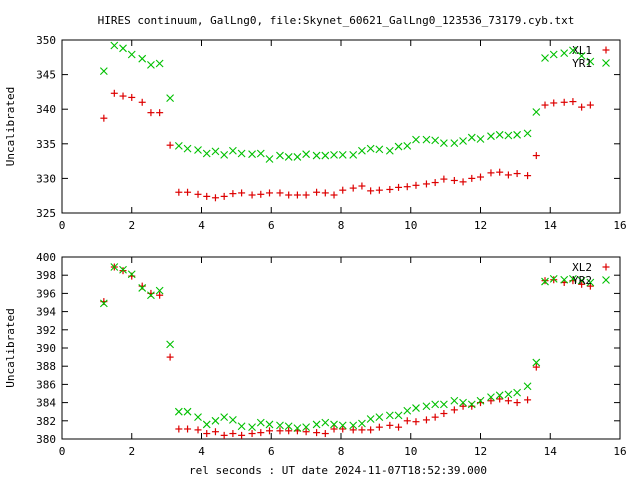  I want to click on x-tick-label: 16, so click(619, 451).